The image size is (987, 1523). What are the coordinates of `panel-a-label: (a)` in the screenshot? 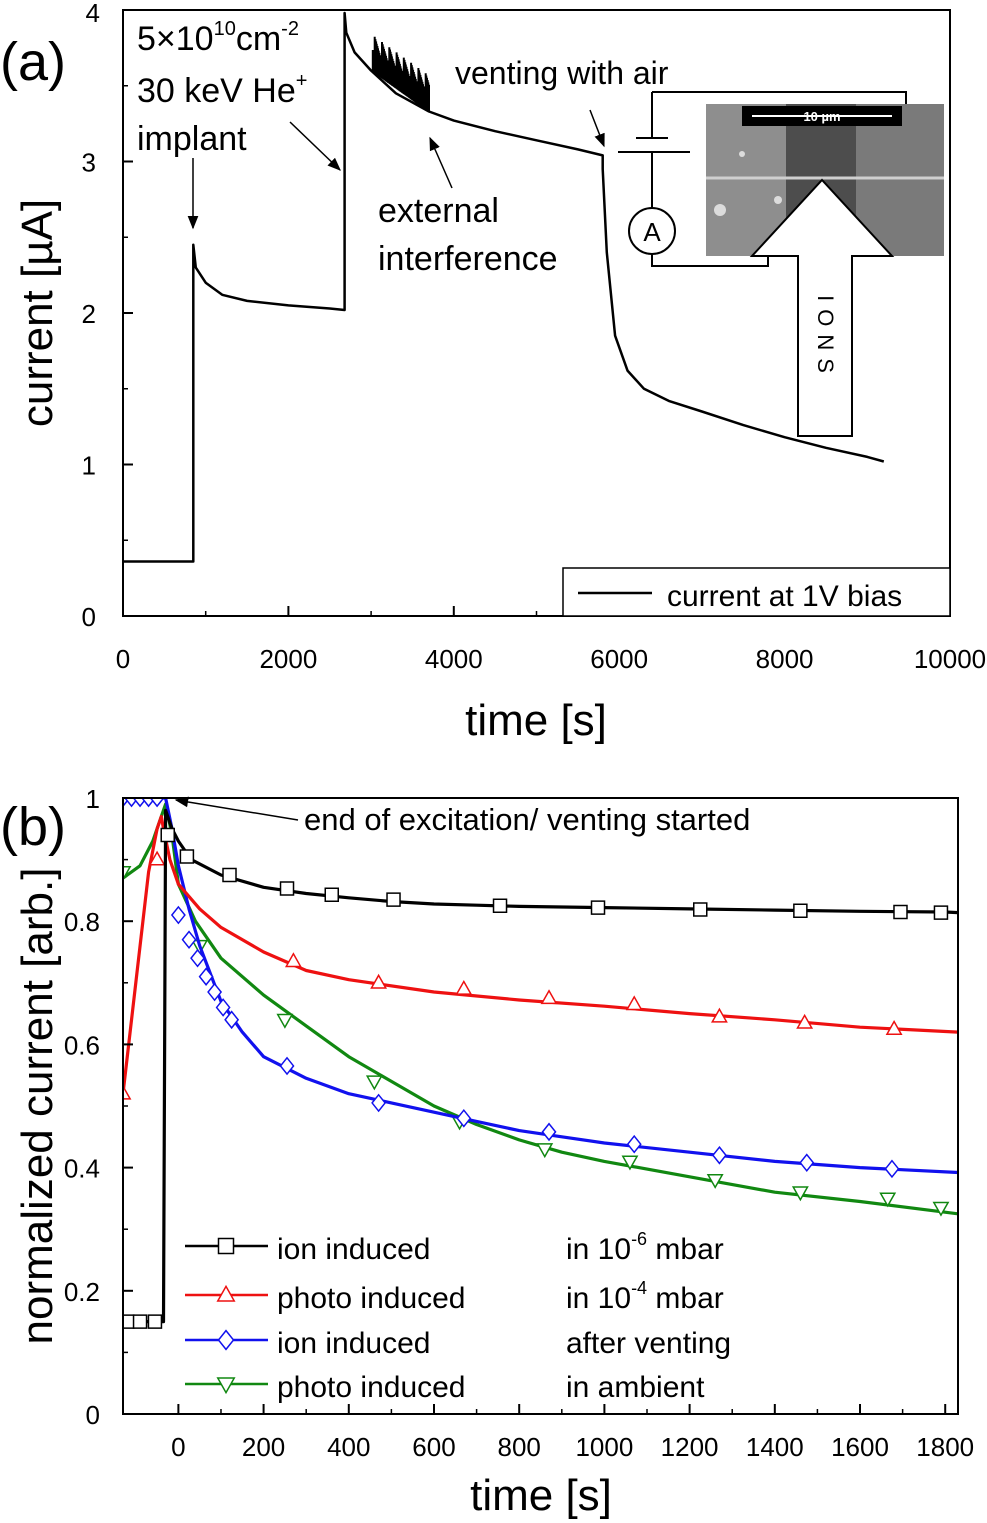 It's located at (33, 62).